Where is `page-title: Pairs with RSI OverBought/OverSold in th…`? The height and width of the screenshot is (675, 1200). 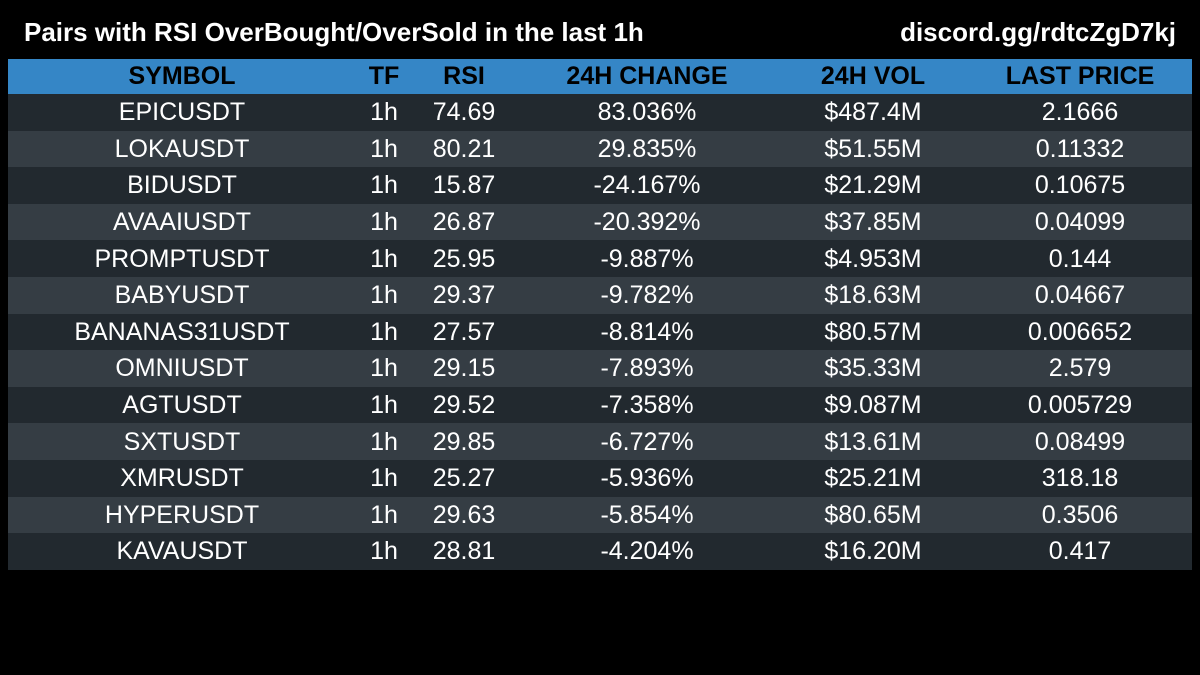 page-title: Pairs with RSI OverBought/OverSold in th… is located at coordinates (334, 32).